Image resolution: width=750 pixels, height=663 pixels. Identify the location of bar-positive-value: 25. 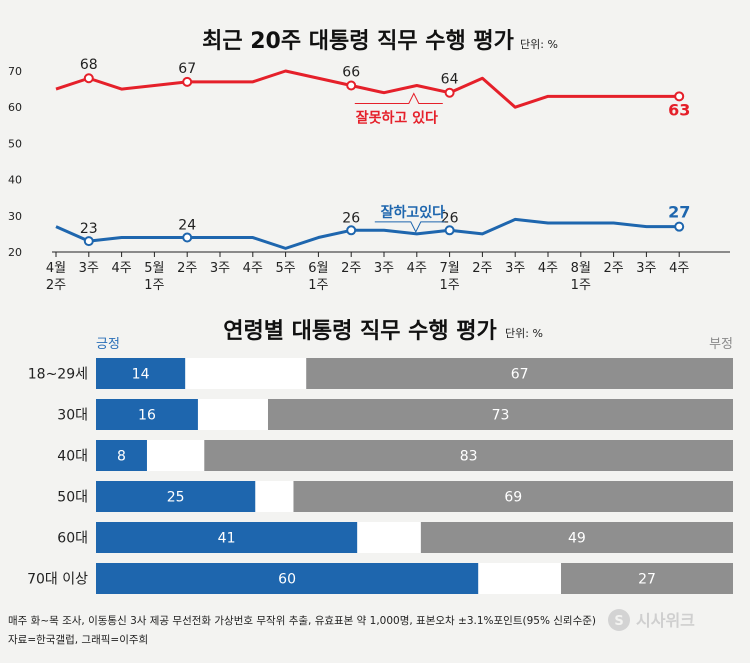
(176, 498).